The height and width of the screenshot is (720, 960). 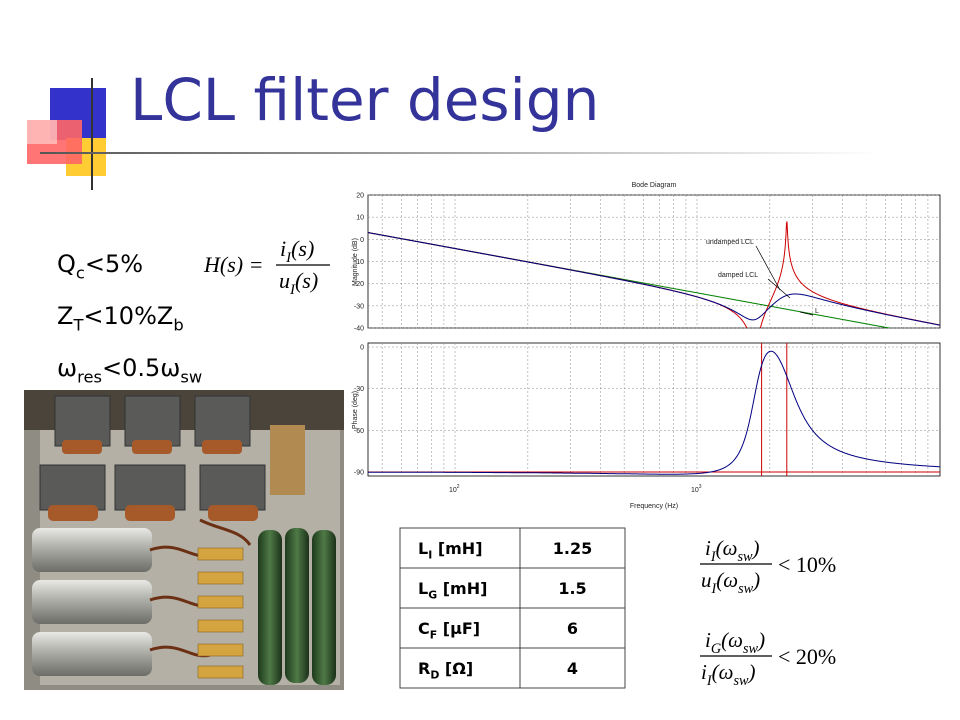 What do you see at coordinates (572, 588) in the screenshot?
I see `row-value: 1.5` at bounding box center [572, 588].